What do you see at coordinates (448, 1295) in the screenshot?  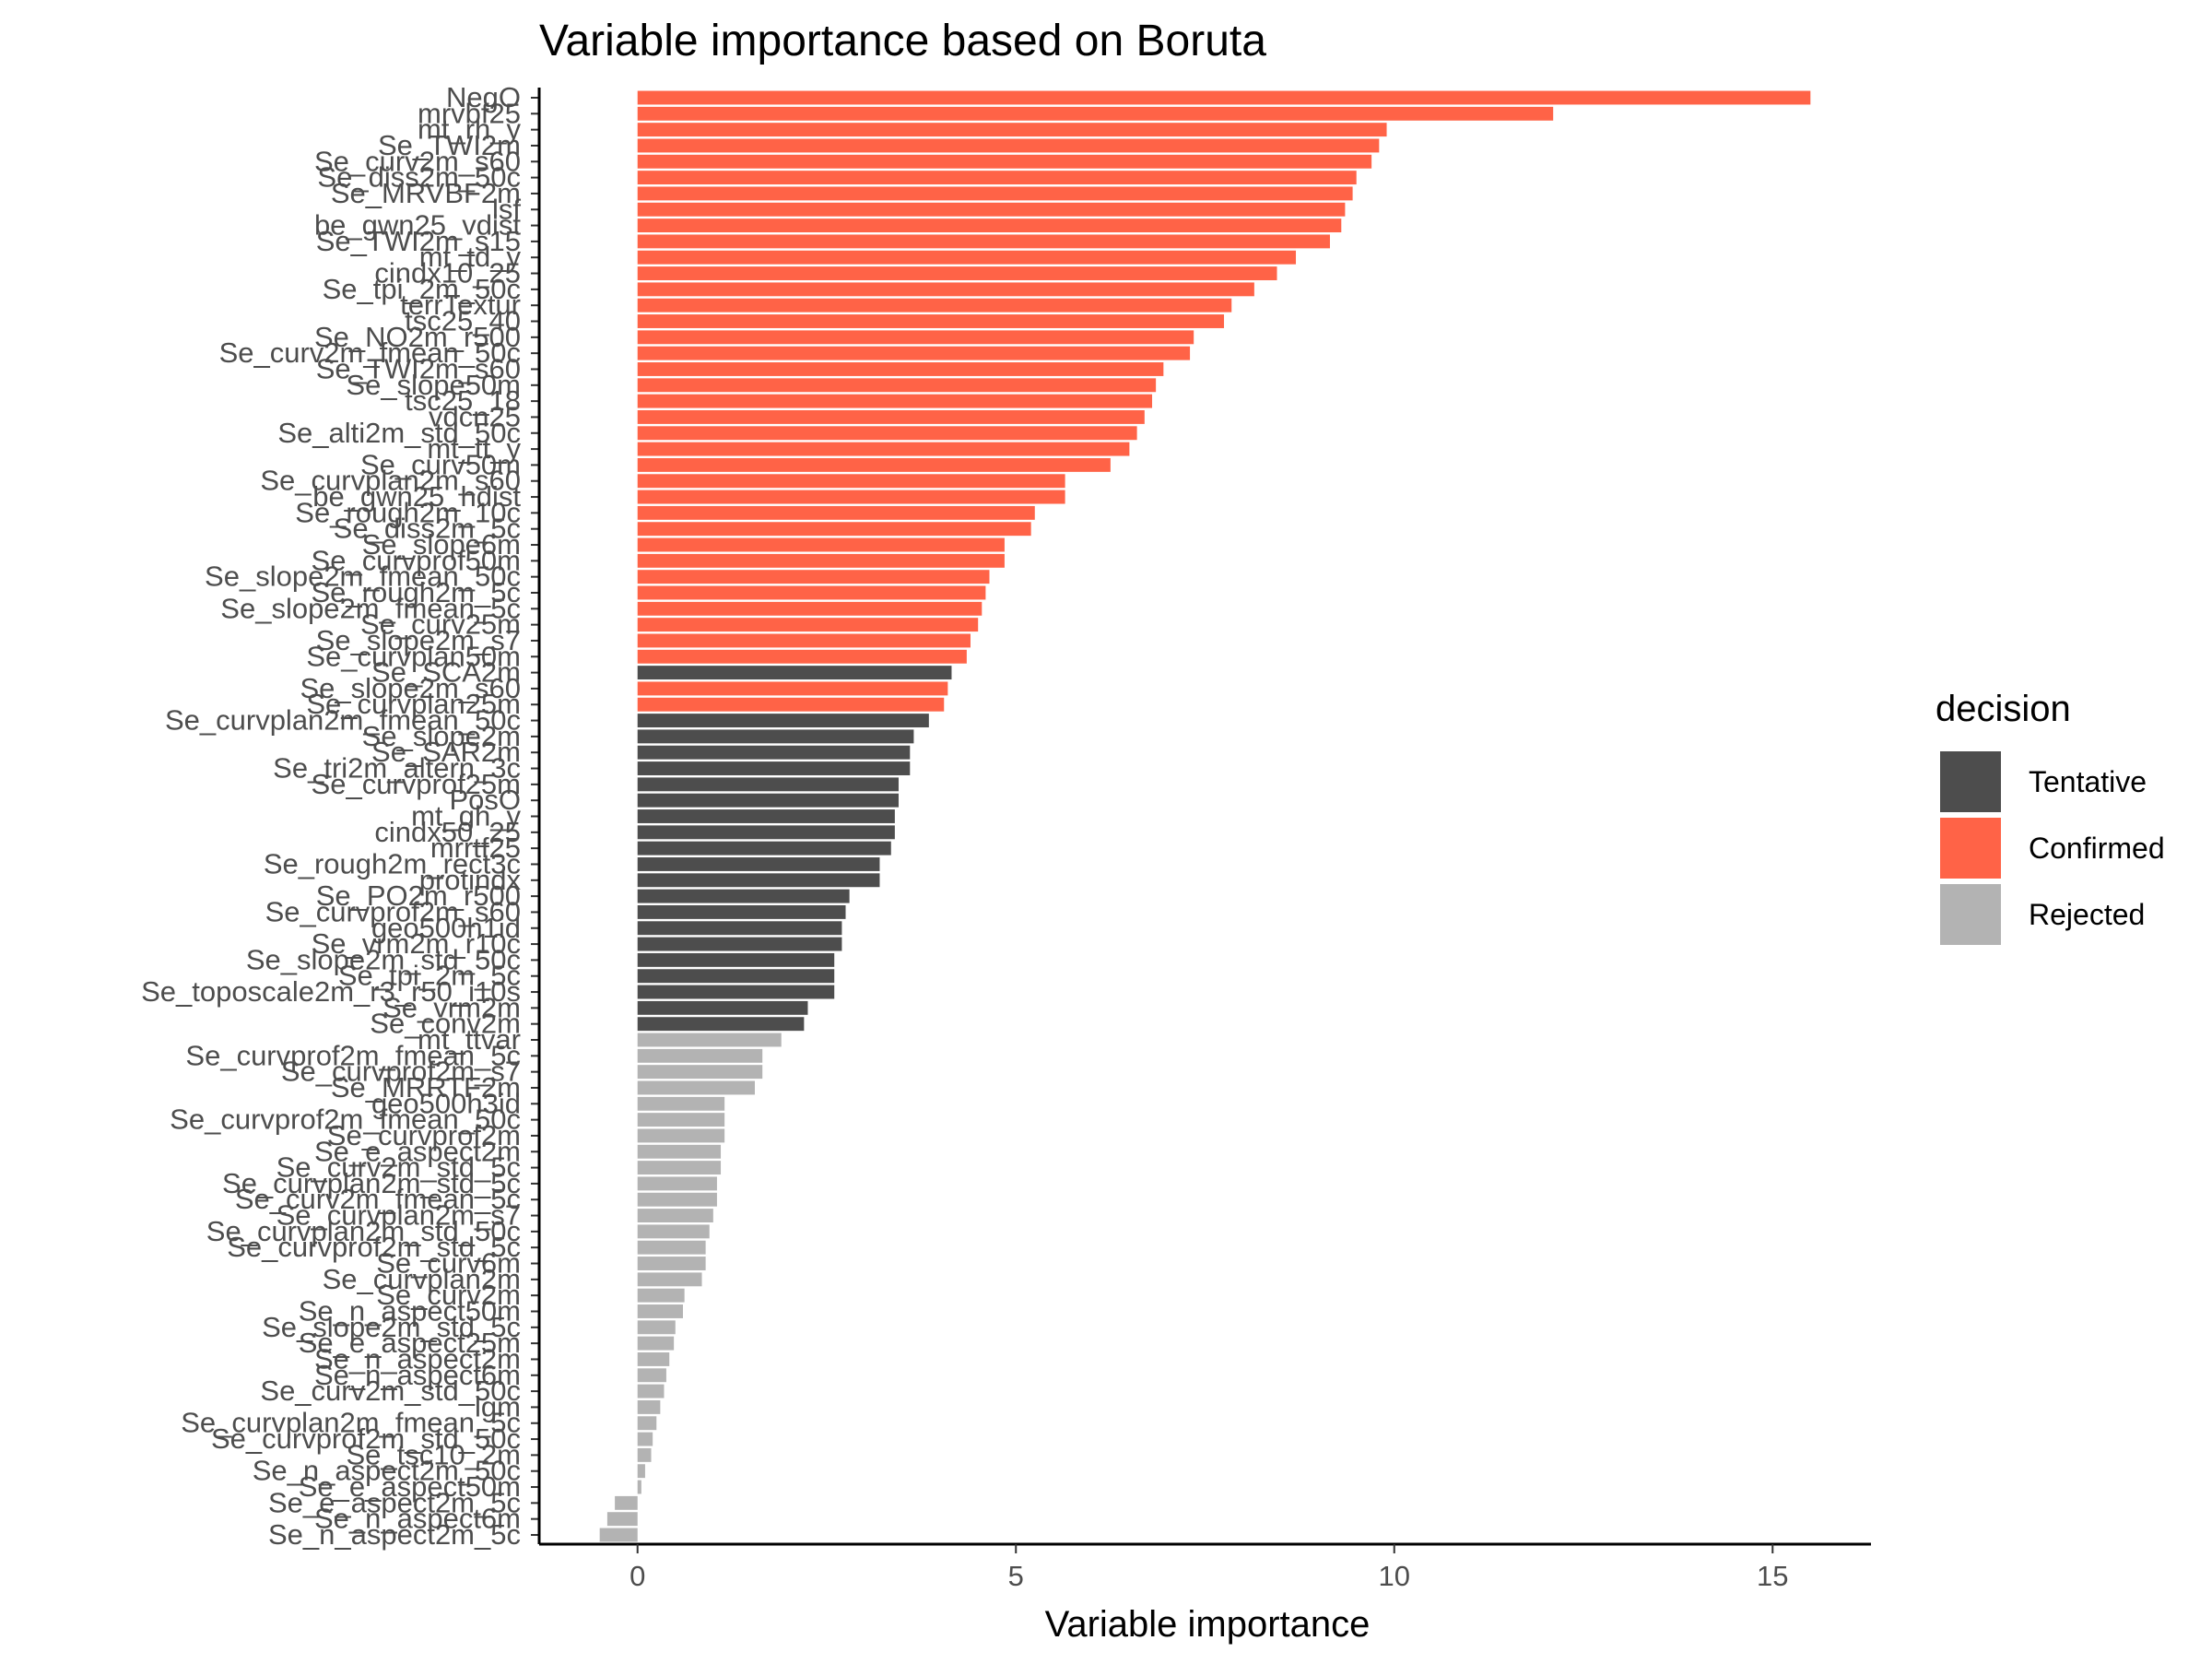 I see `y-tick-label-75: Se_curv2m` at bounding box center [448, 1295].